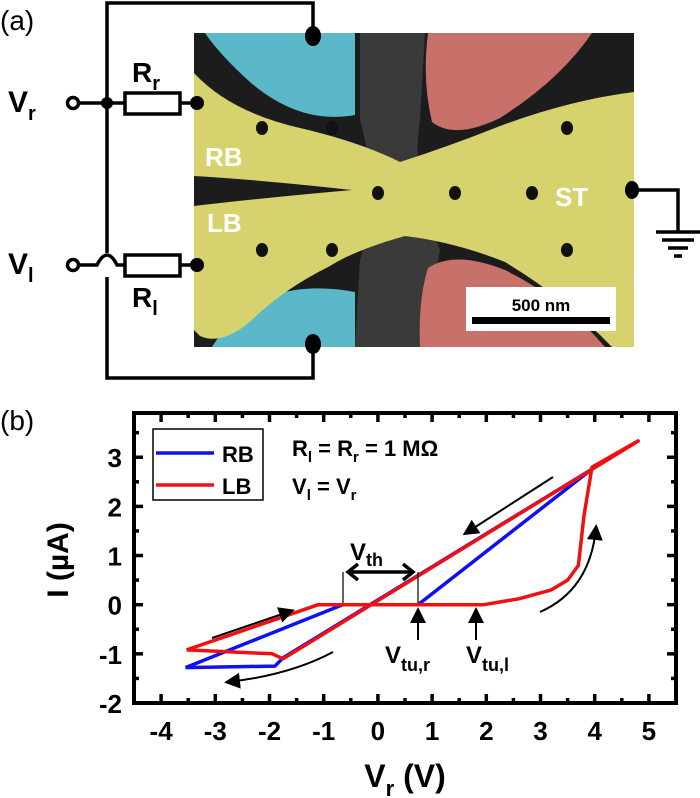 Image resolution: width=700 pixels, height=798 pixels. What do you see at coordinates (238, 454) in the screenshot?
I see `legend-label-rb: RB` at bounding box center [238, 454].